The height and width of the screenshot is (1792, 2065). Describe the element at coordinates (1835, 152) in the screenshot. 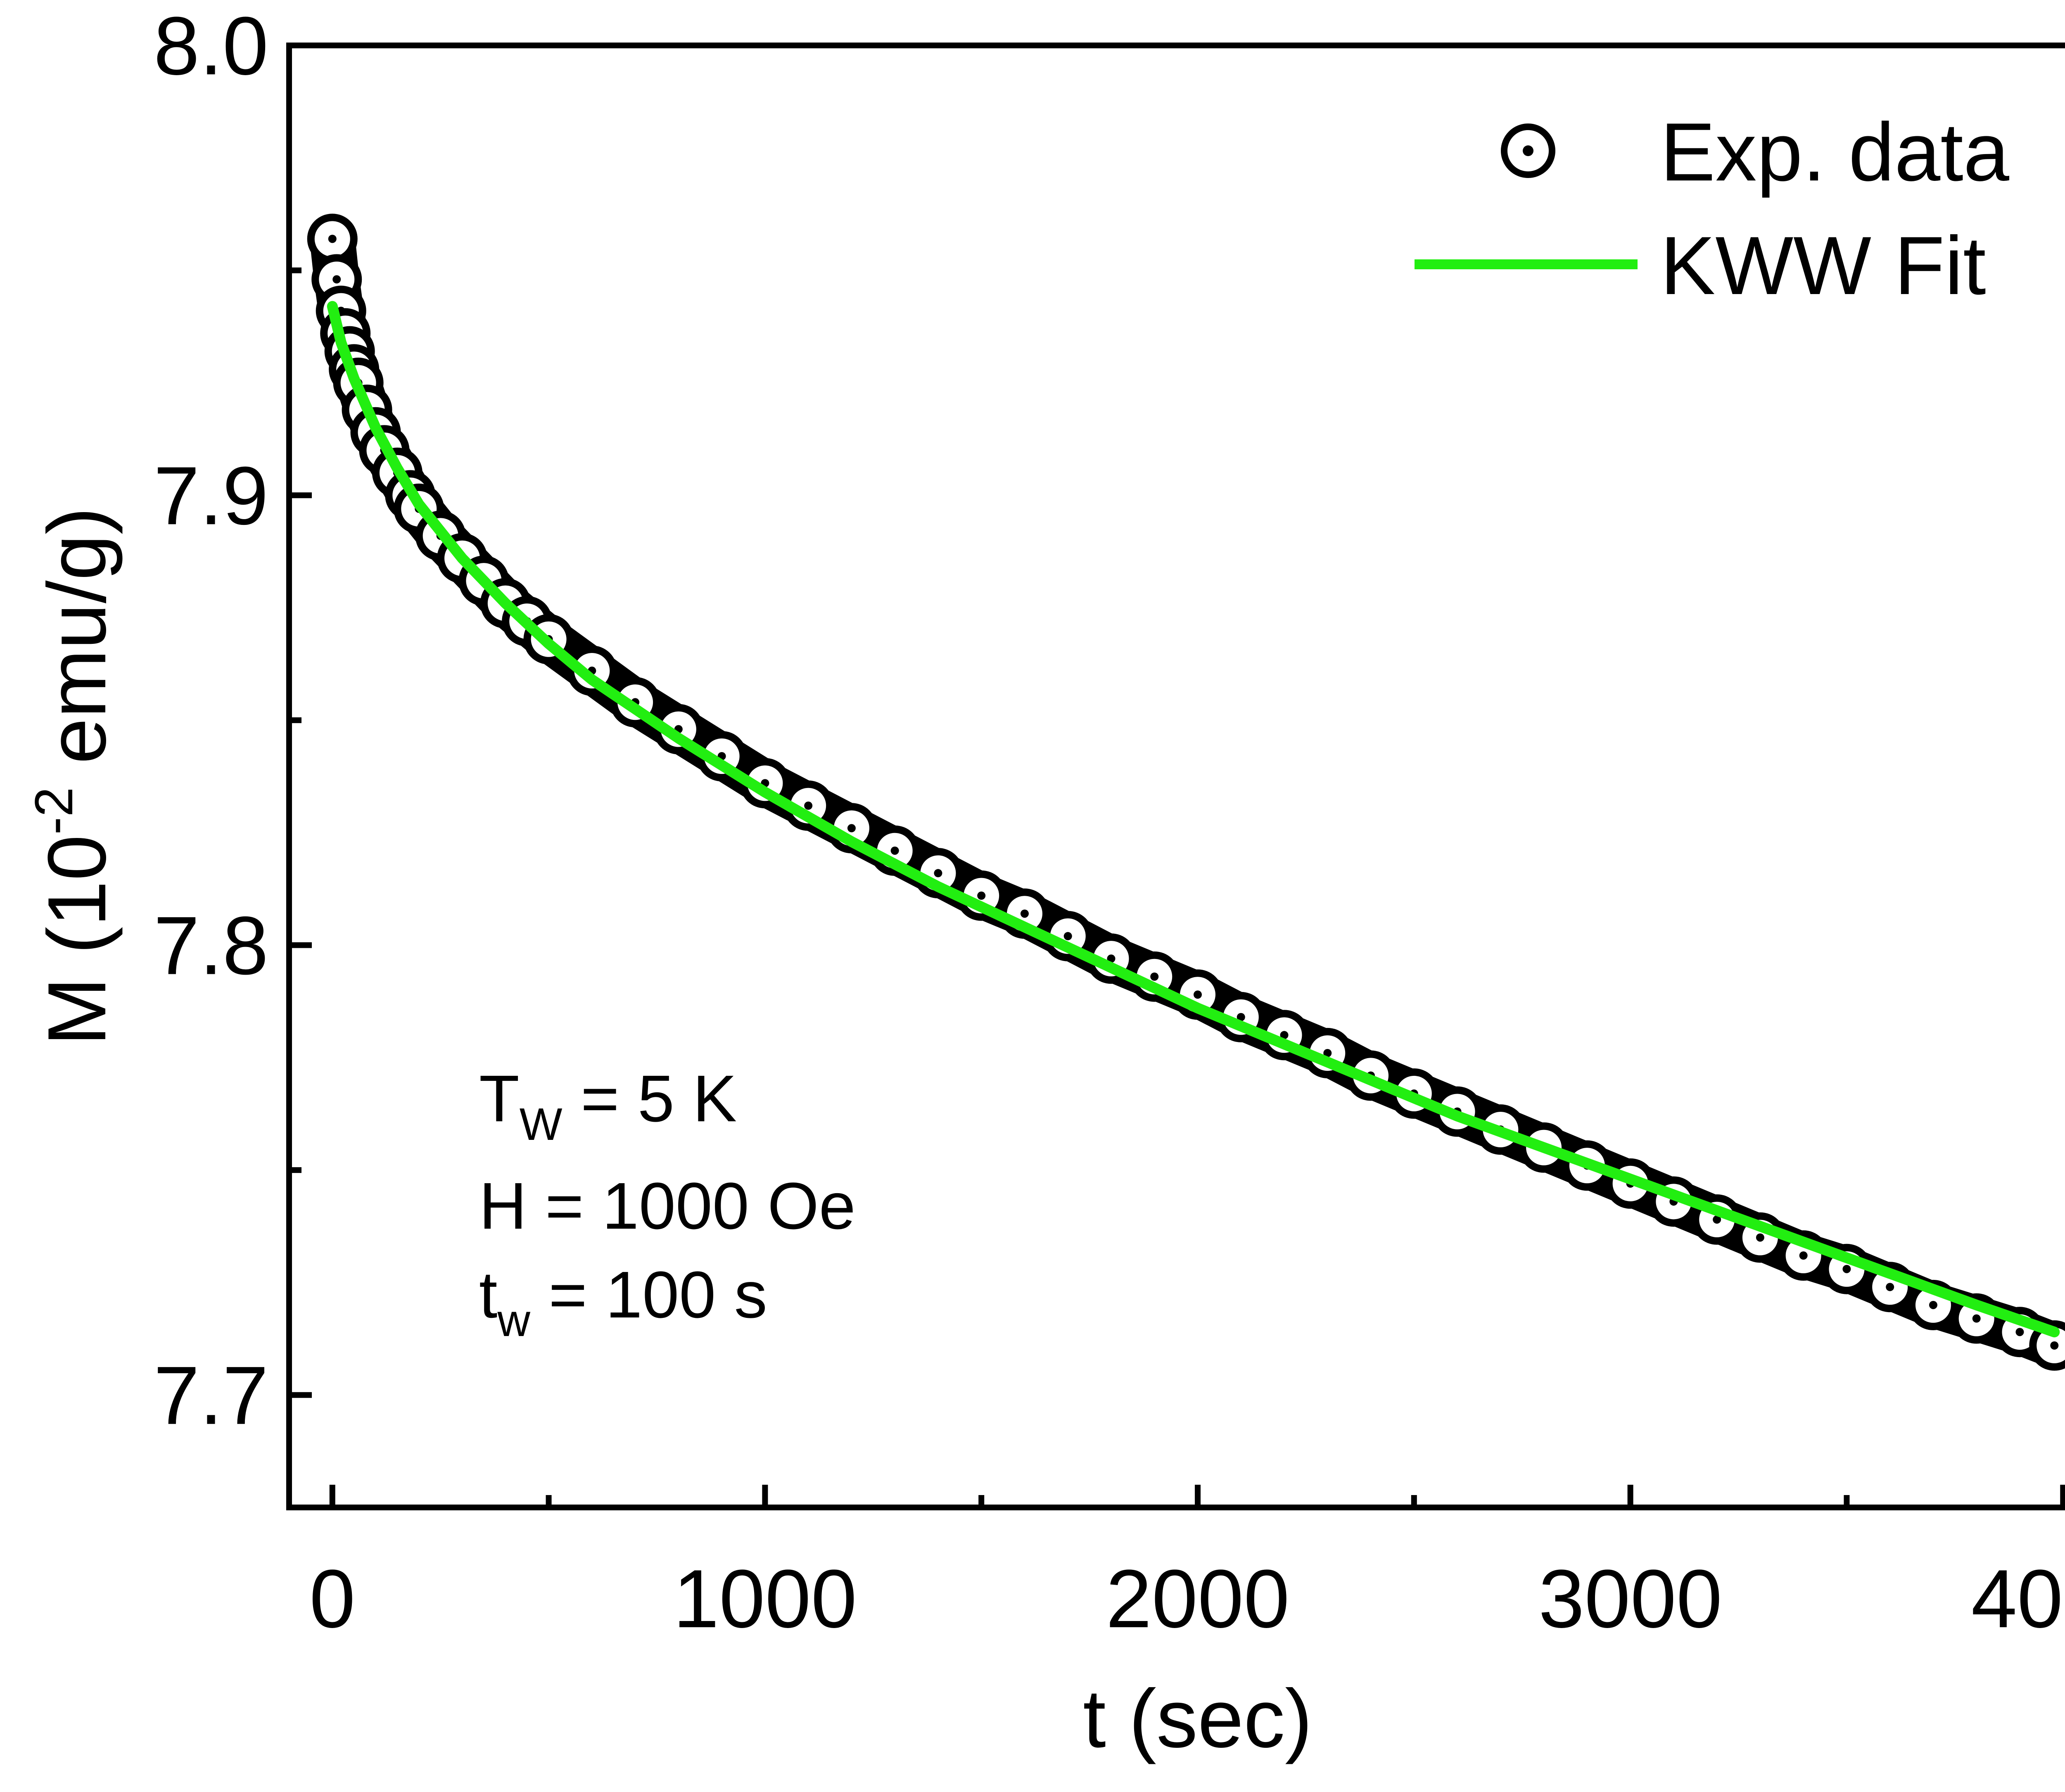

I see `legend-label-exp-data: Exp. data` at that location.